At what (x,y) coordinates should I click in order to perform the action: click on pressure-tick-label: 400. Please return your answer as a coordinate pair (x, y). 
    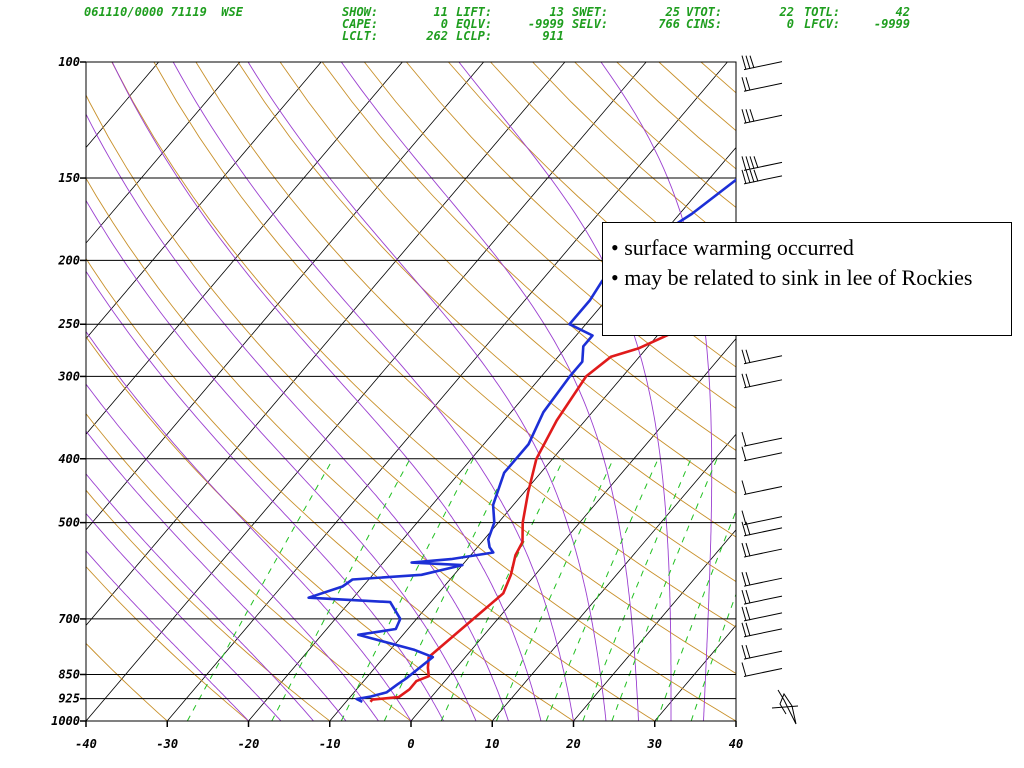
    Looking at the image, I should click on (69, 459).